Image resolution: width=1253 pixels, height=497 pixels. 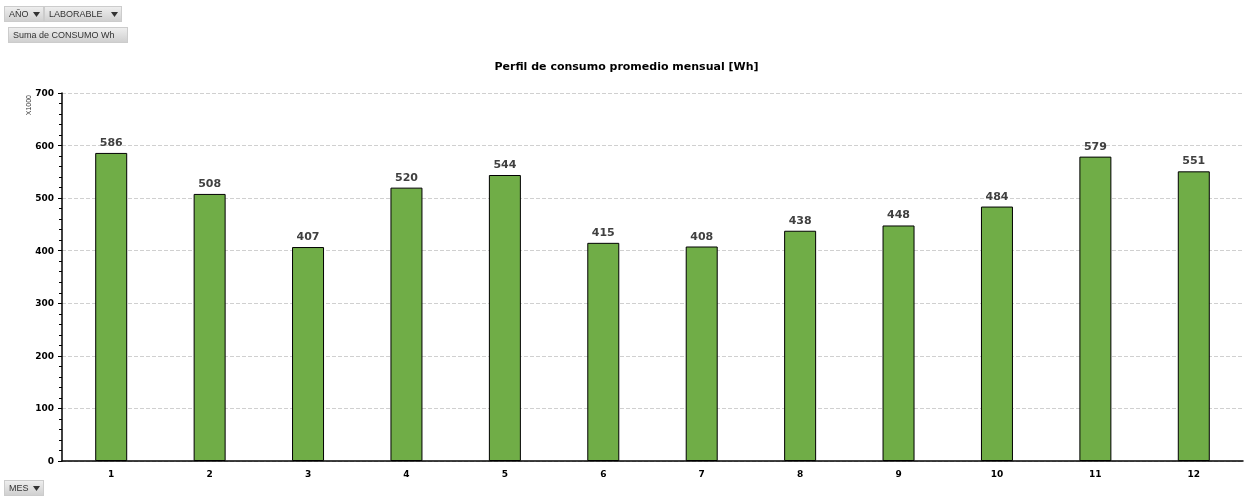 What do you see at coordinates (209, 473) in the screenshot?
I see `x-tick-label: 2` at bounding box center [209, 473].